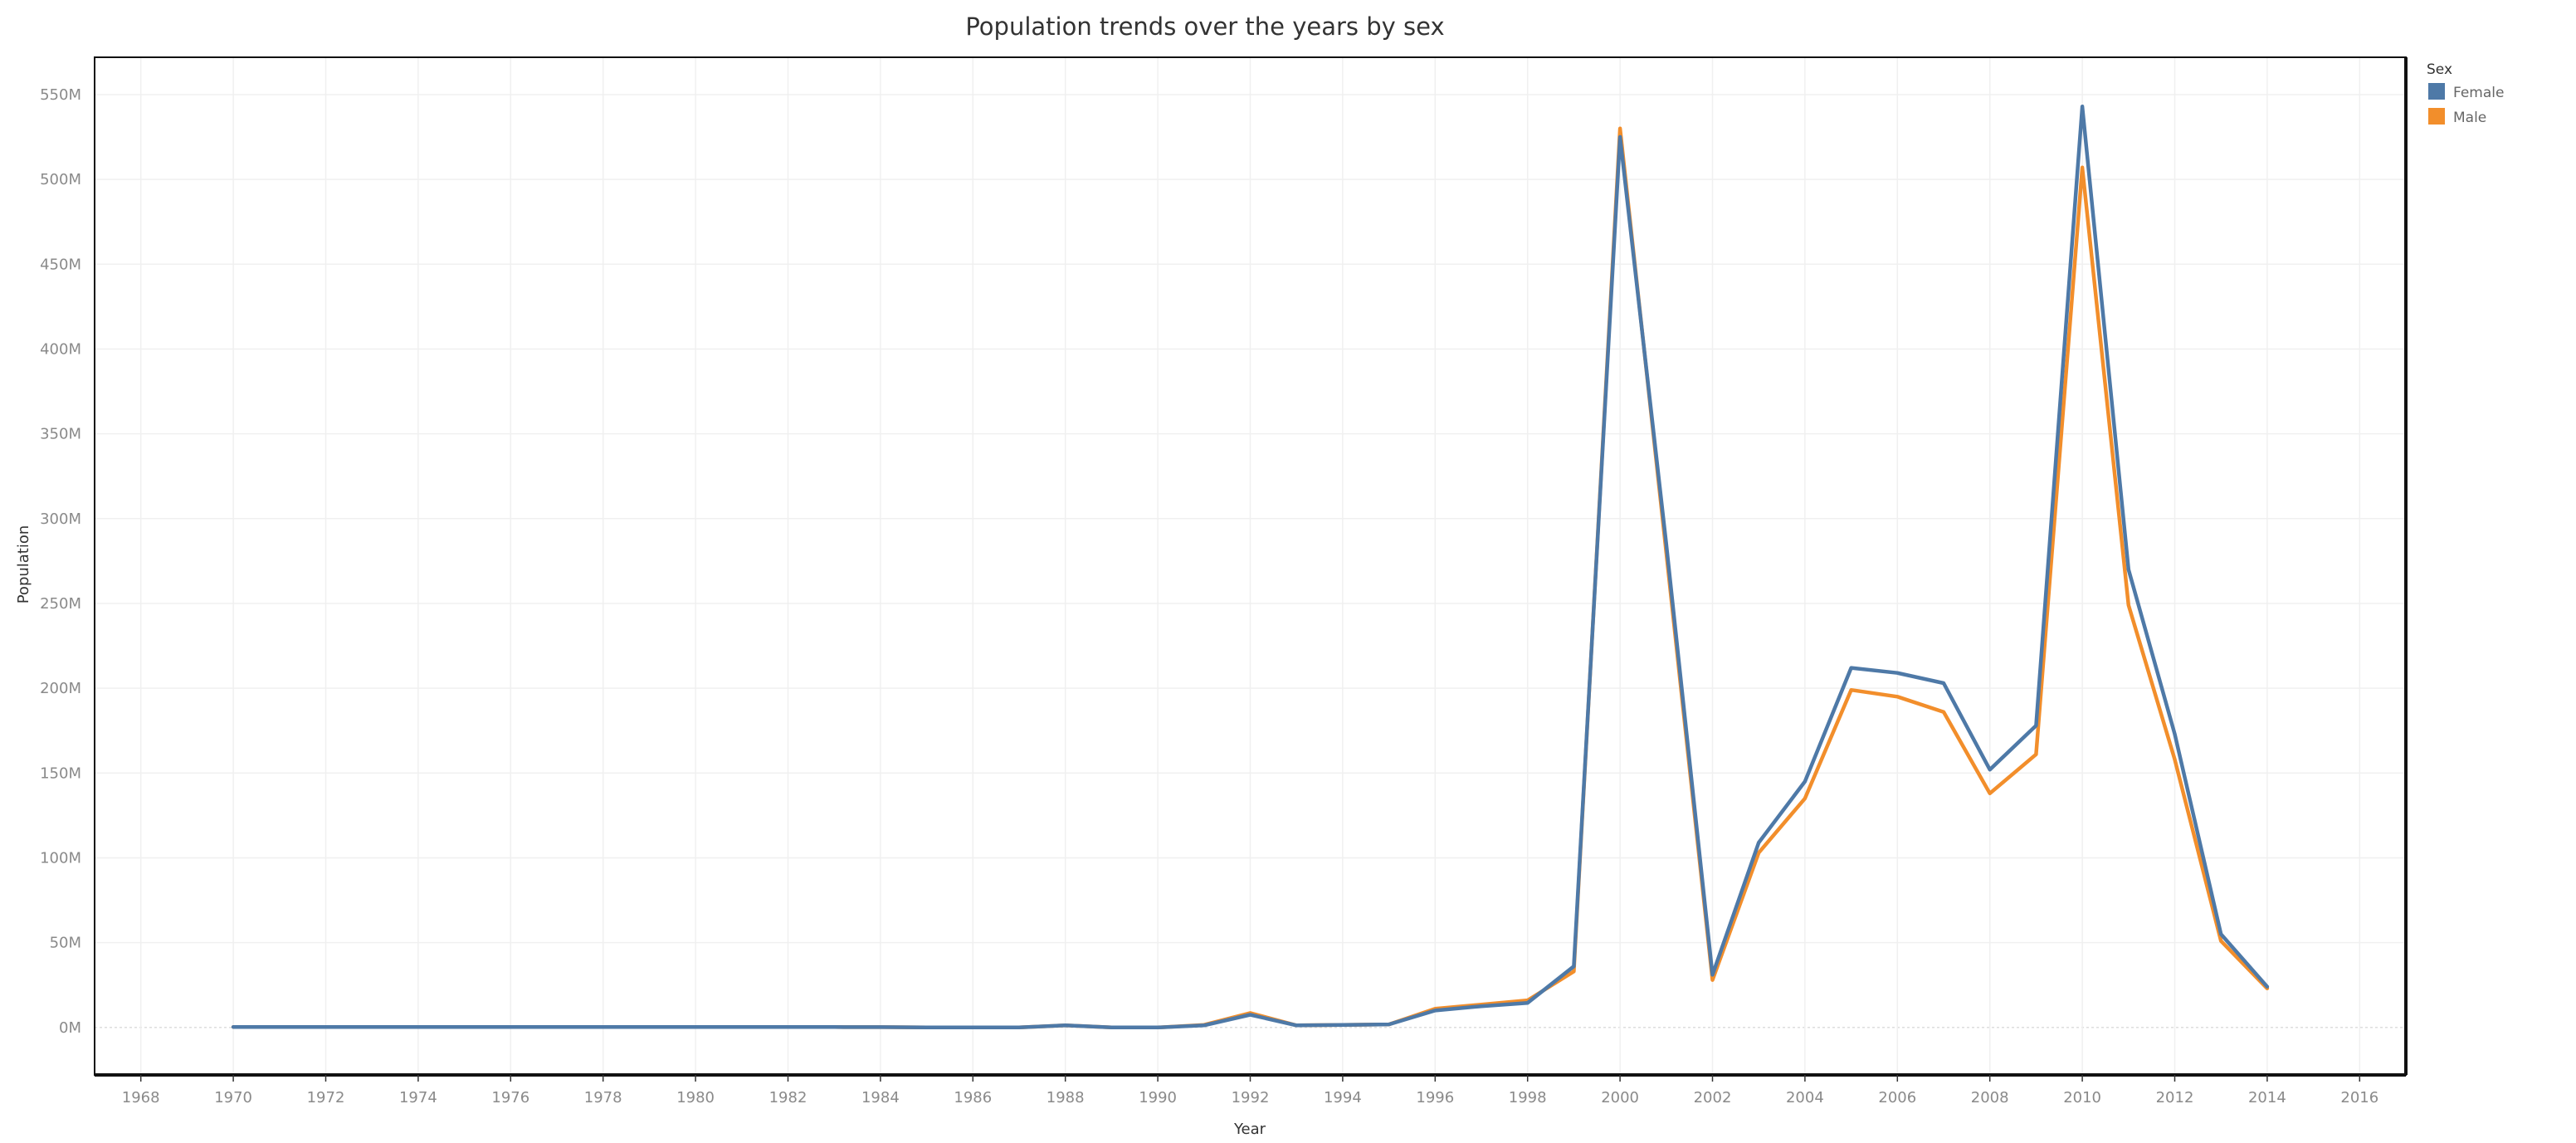 The width and height of the screenshot is (2576, 1143). What do you see at coordinates (2175, 1098) in the screenshot?
I see `x-tick-label: 2012` at bounding box center [2175, 1098].